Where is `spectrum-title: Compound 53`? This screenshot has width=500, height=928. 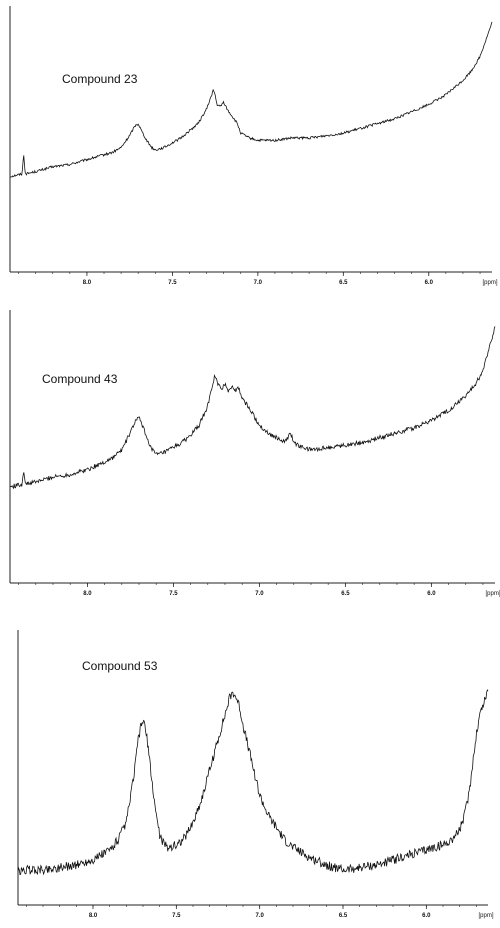 spectrum-title: Compound 53 is located at coordinates (120, 666).